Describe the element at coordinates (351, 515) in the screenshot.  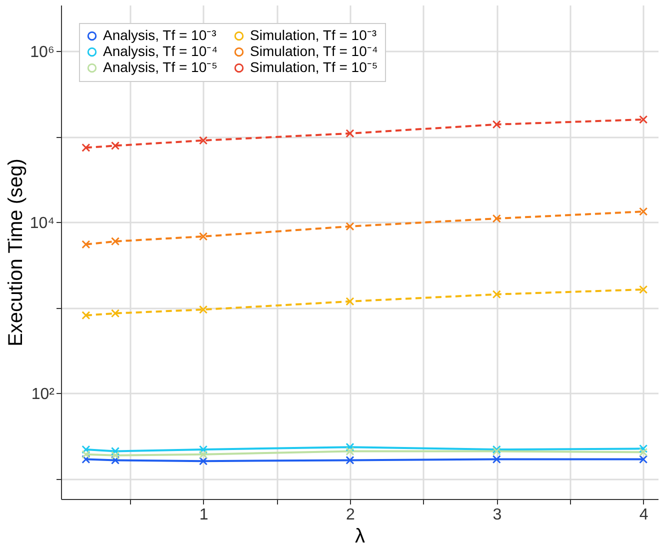
I see `x-tick-label: 2` at that location.